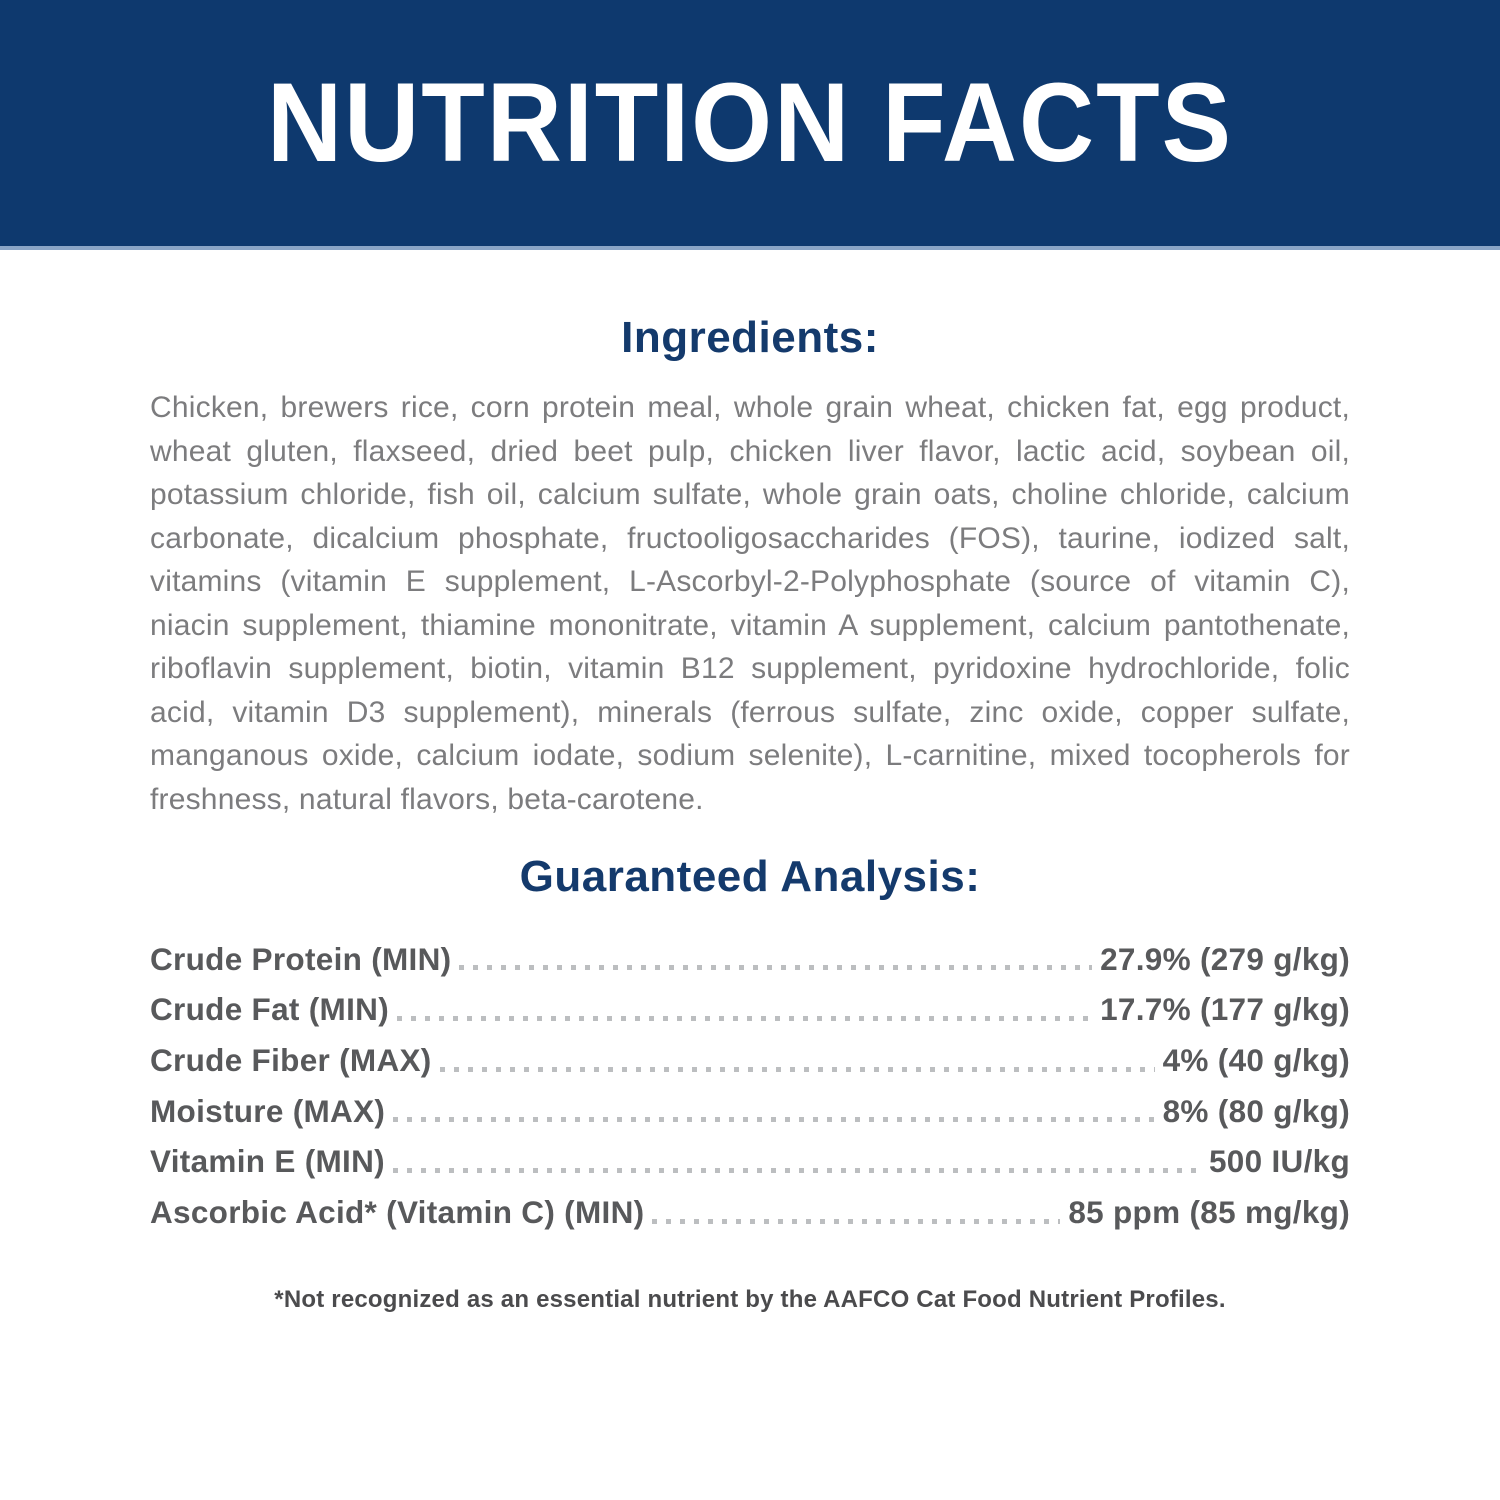 This screenshot has width=1500, height=1500. What do you see at coordinates (1256, 1110) in the screenshot?
I see `analysis-row-value: 8% (80 g/kg)` at bounding box center [1256, 1110].